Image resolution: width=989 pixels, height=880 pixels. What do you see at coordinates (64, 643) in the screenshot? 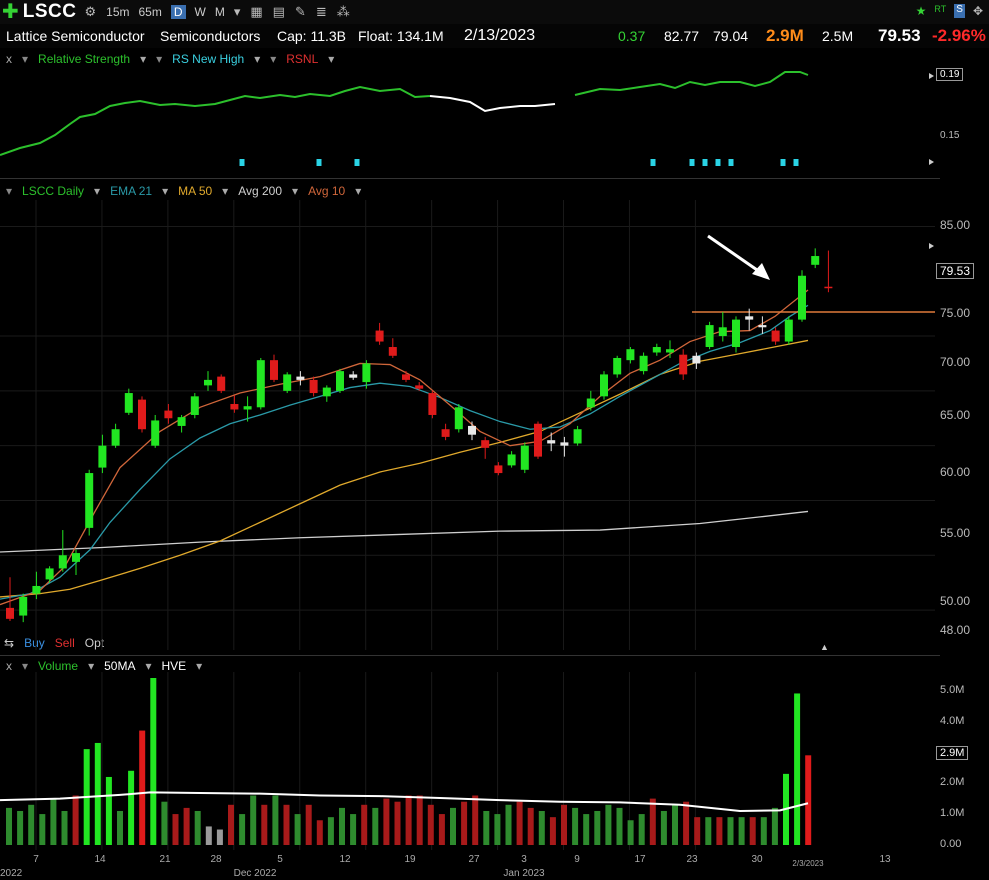
I see `sell-button: Sell` at bounding box center [64, 643].